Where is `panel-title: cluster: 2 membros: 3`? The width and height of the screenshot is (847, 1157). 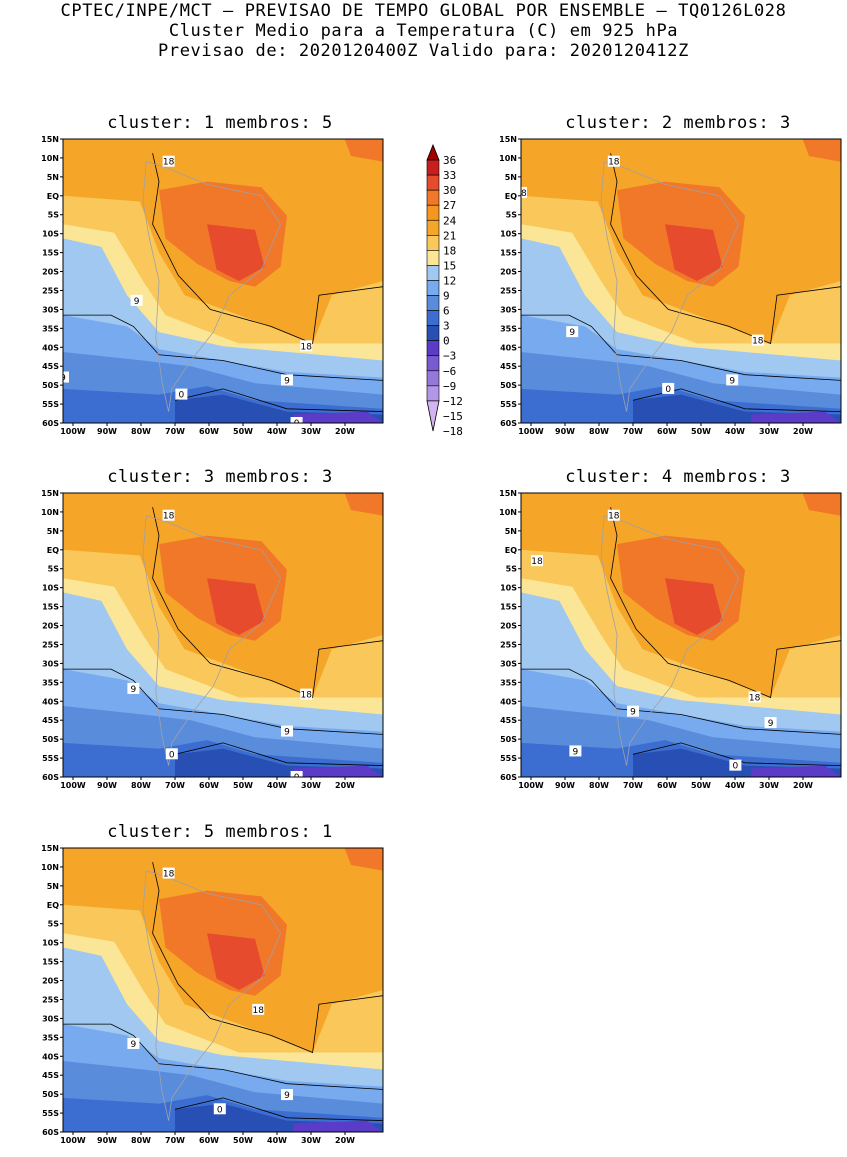 panel-title: cluster: 2 membros: 3 is located at coordinates (678, 123).